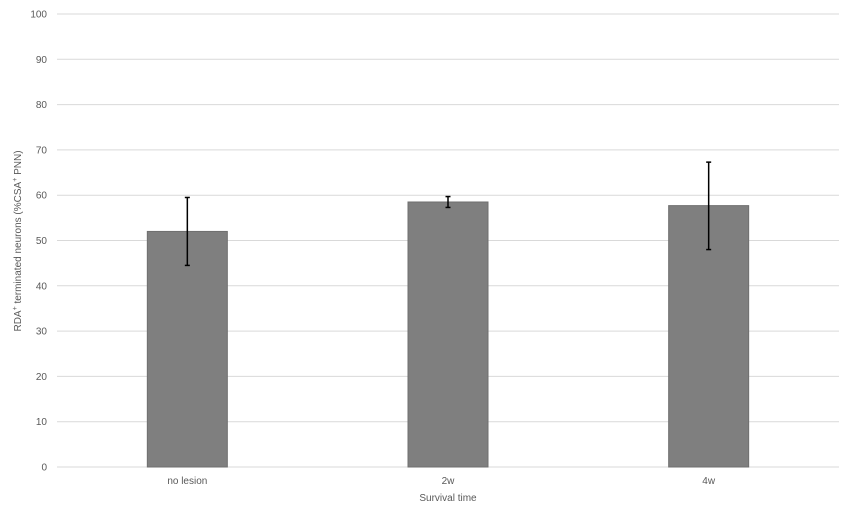 The height and width of the screenshot is (513, 850). Describe the element at coordinates (42, 332) in the screenshot. I see `y-tick-label-30: 30` at that location.